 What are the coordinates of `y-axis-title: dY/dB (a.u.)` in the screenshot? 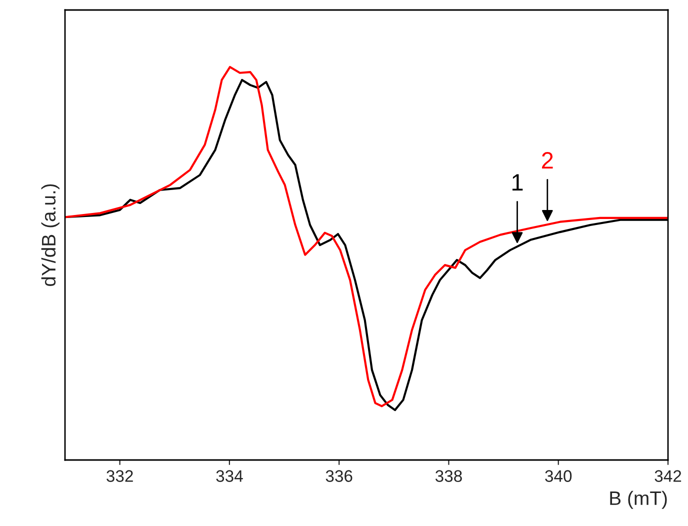 It's located at (50, 235).